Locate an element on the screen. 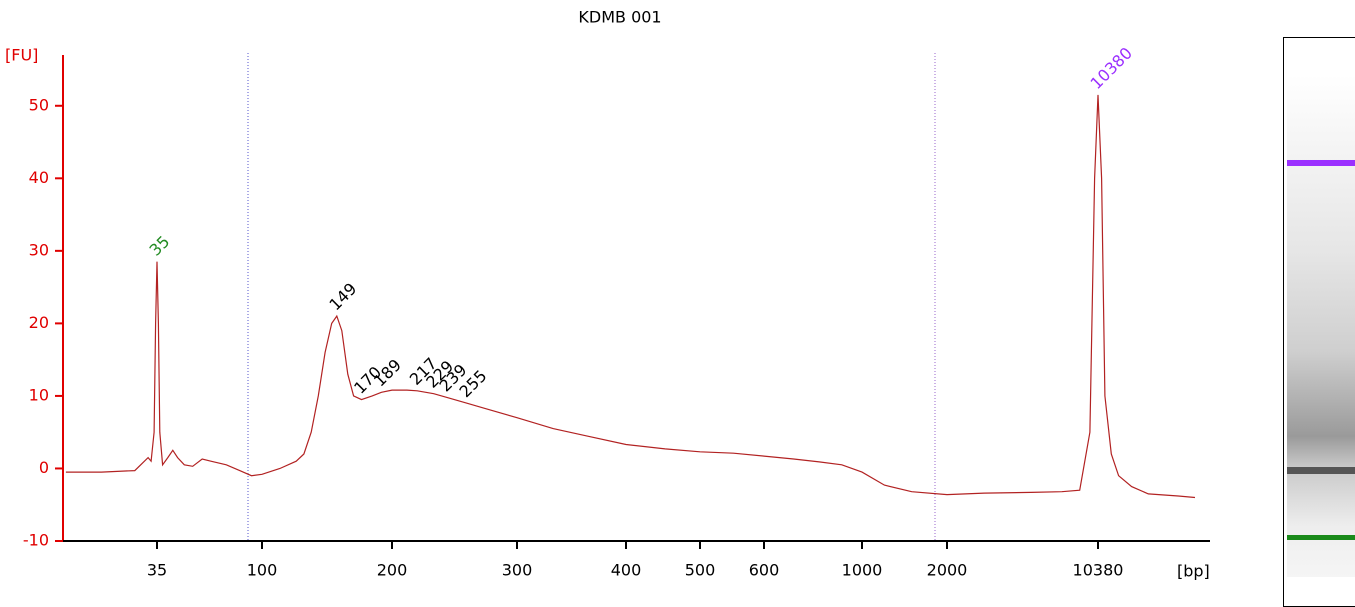  x-tick-label: 500 is located at coordinates (700, 570).